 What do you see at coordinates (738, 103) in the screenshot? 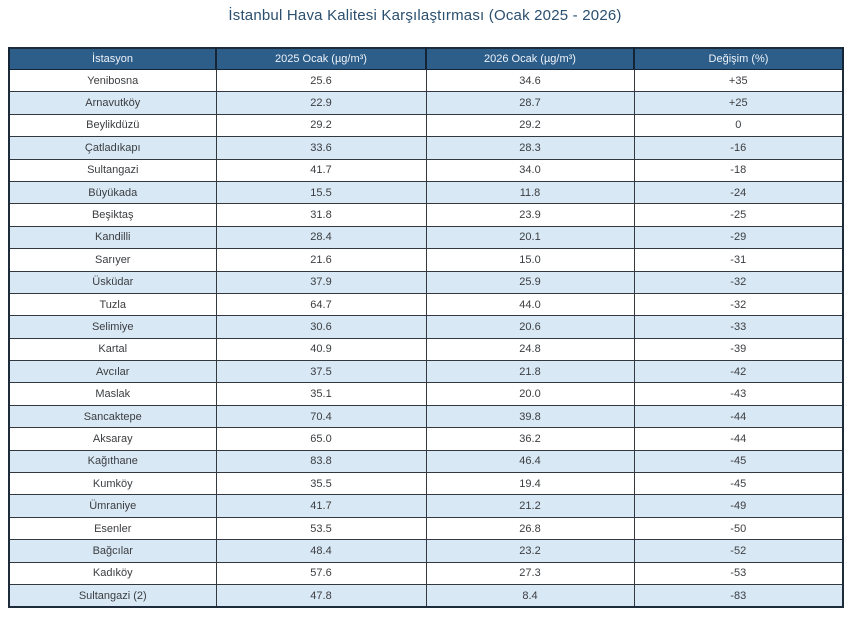
I see `change-cell: +25` at bounding box center [738, 103].